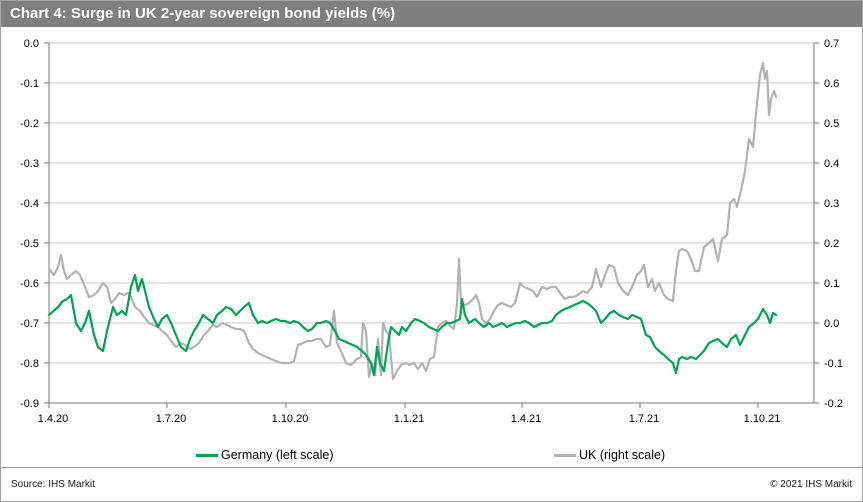  What do you see at coordinates (29, 244) in the screenshot?
I see `svg-text: -0.5` at bounding box center [29, 244].